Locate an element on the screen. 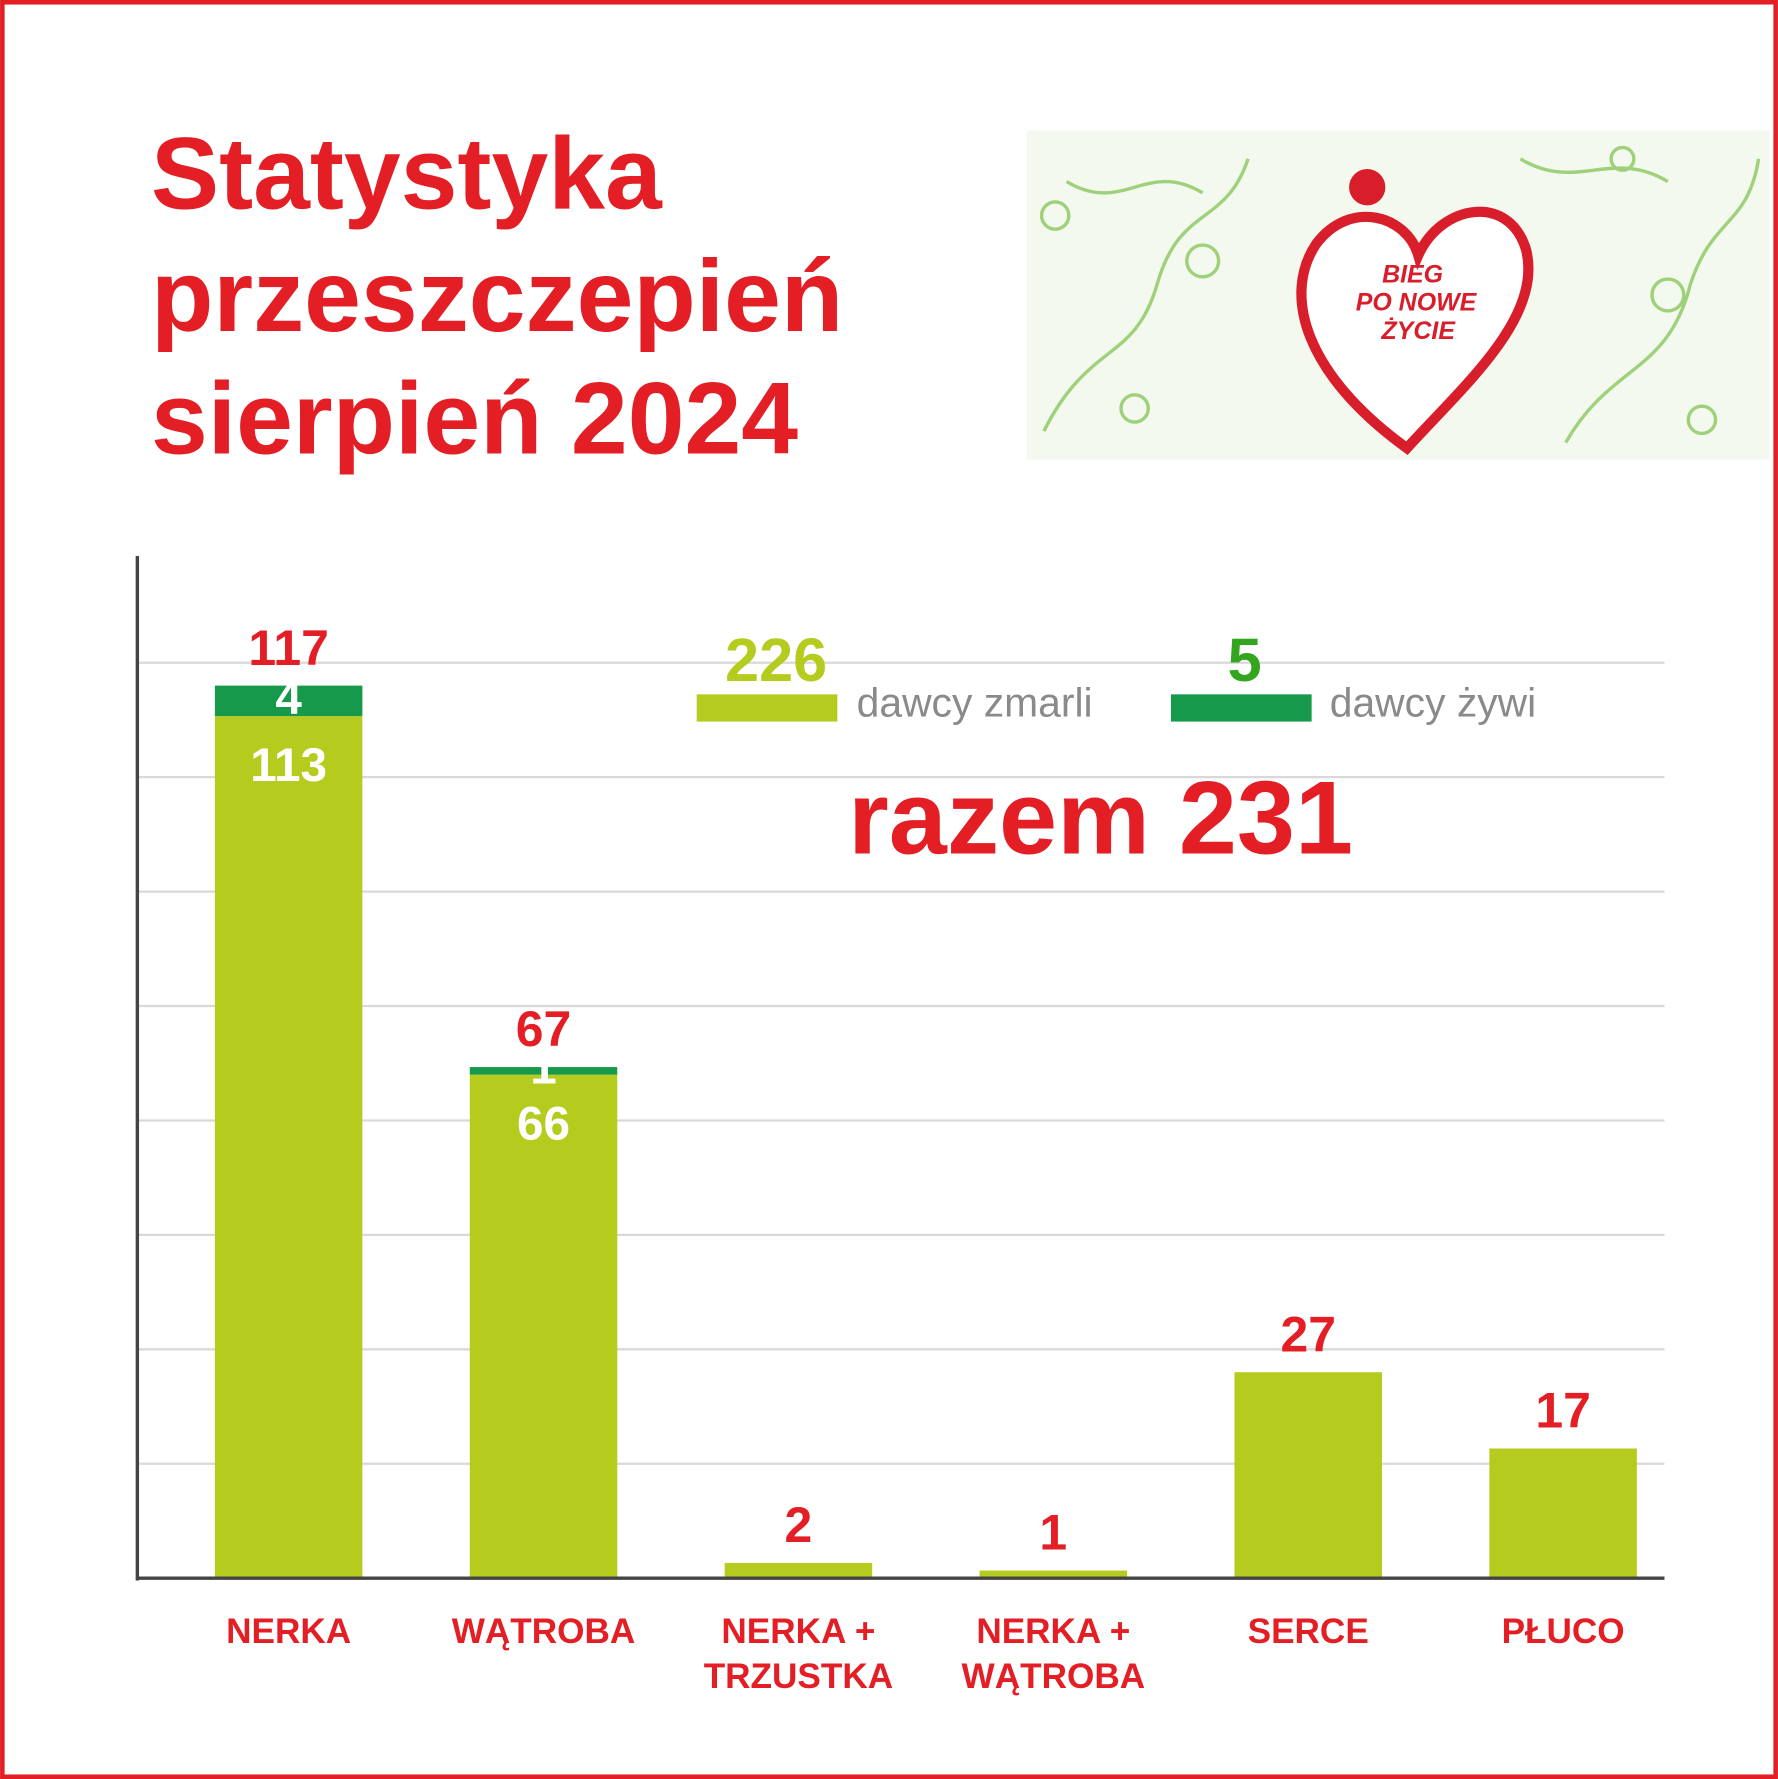 This screenshot has width=1778, height=1779. total-label: 17 is located at coordinates (1563, 1411).